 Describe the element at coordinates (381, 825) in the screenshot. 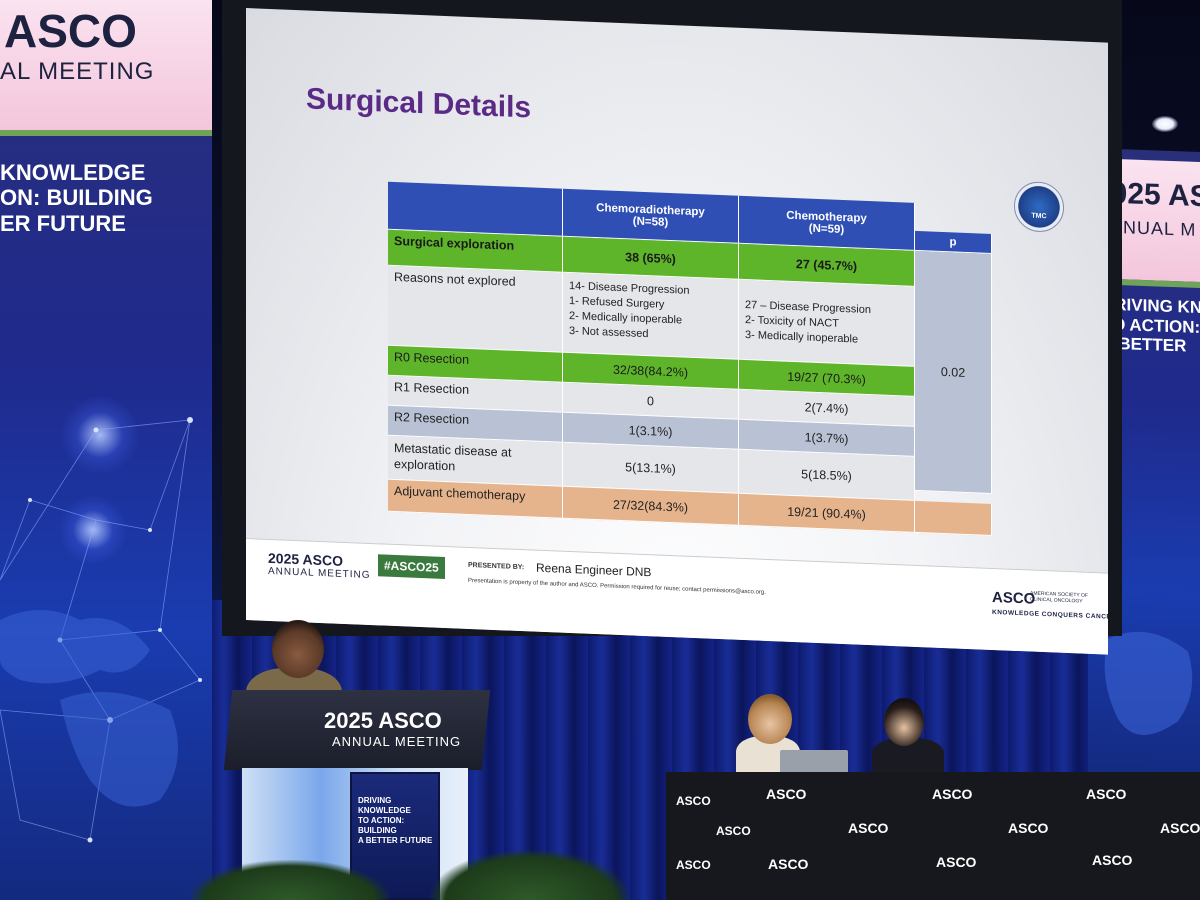

I see `podium-panel-line: TO ACTION: BUILDING` at that location.